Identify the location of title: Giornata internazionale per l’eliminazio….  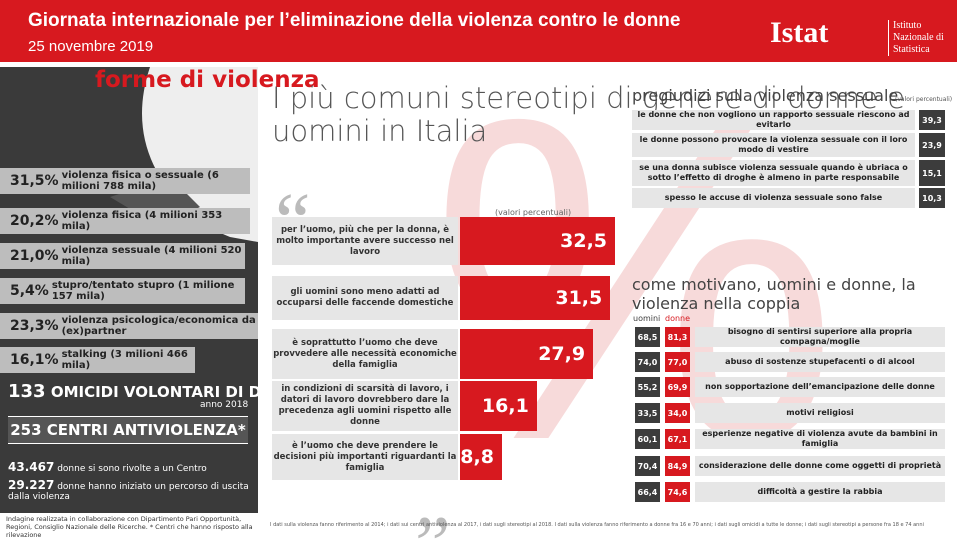
(354, 20).